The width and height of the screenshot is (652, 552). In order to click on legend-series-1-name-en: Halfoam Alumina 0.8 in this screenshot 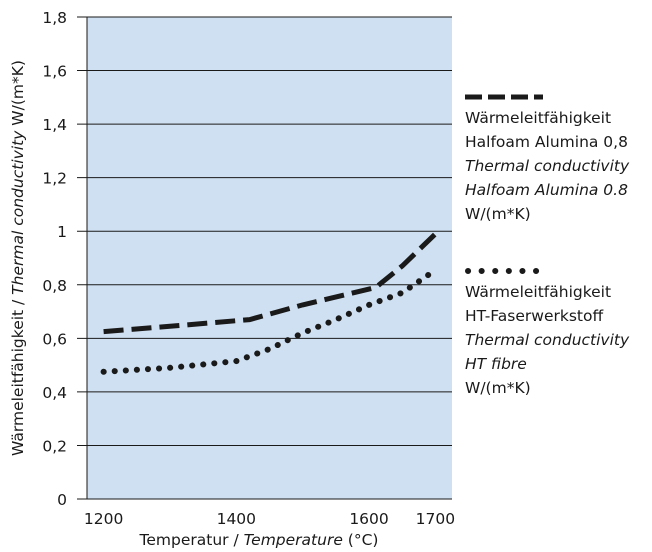, I will do `click(546, 190)`.